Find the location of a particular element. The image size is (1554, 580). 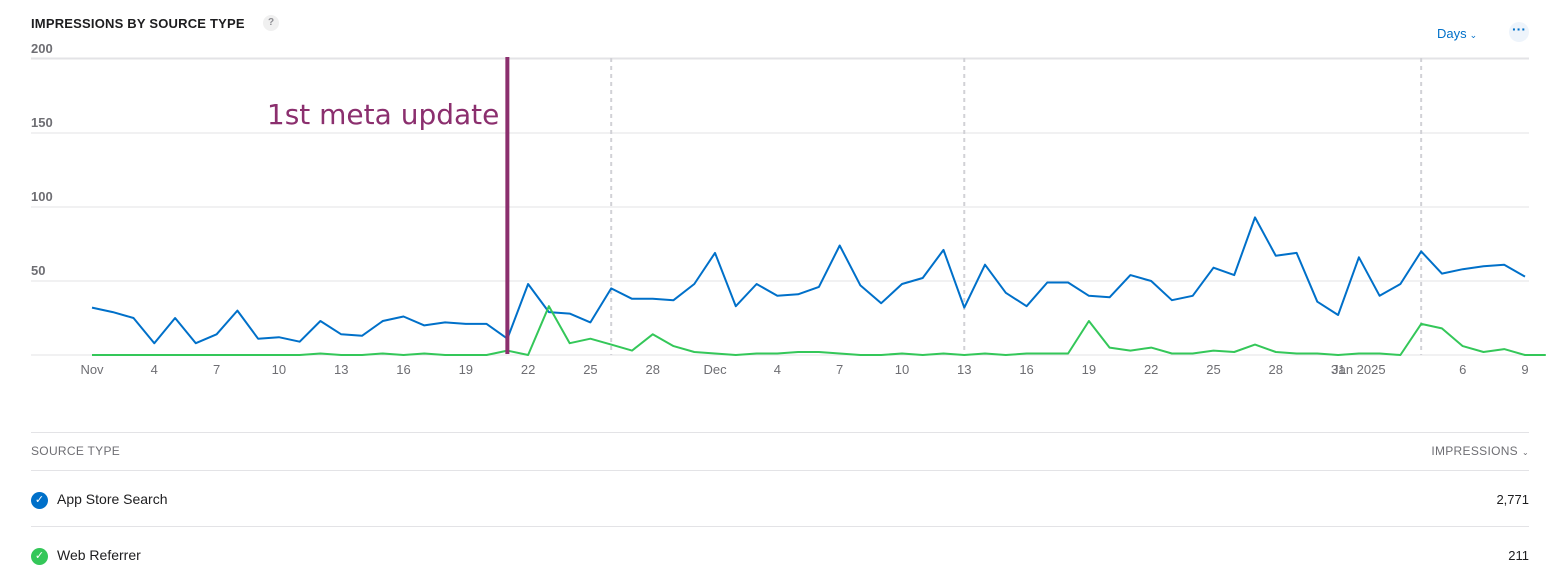

y-tick-label: 50 is located at coordinates (38, 270).